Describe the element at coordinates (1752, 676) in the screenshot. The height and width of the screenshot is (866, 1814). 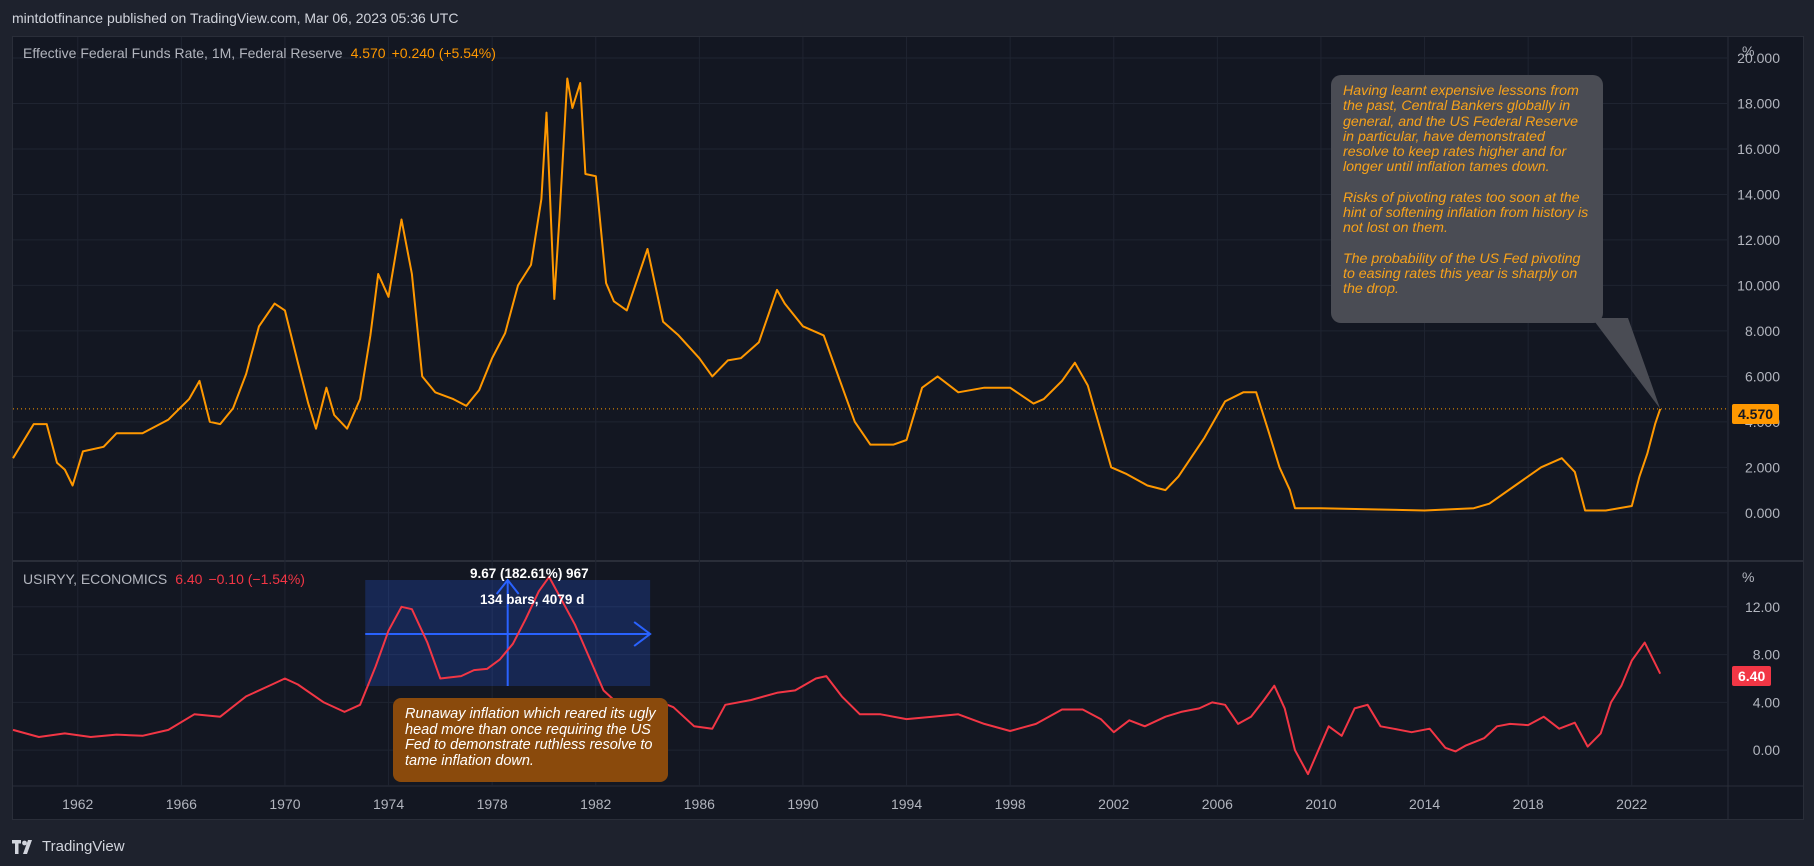
I see `cpi-last-price-tag: 6.40` at that location.